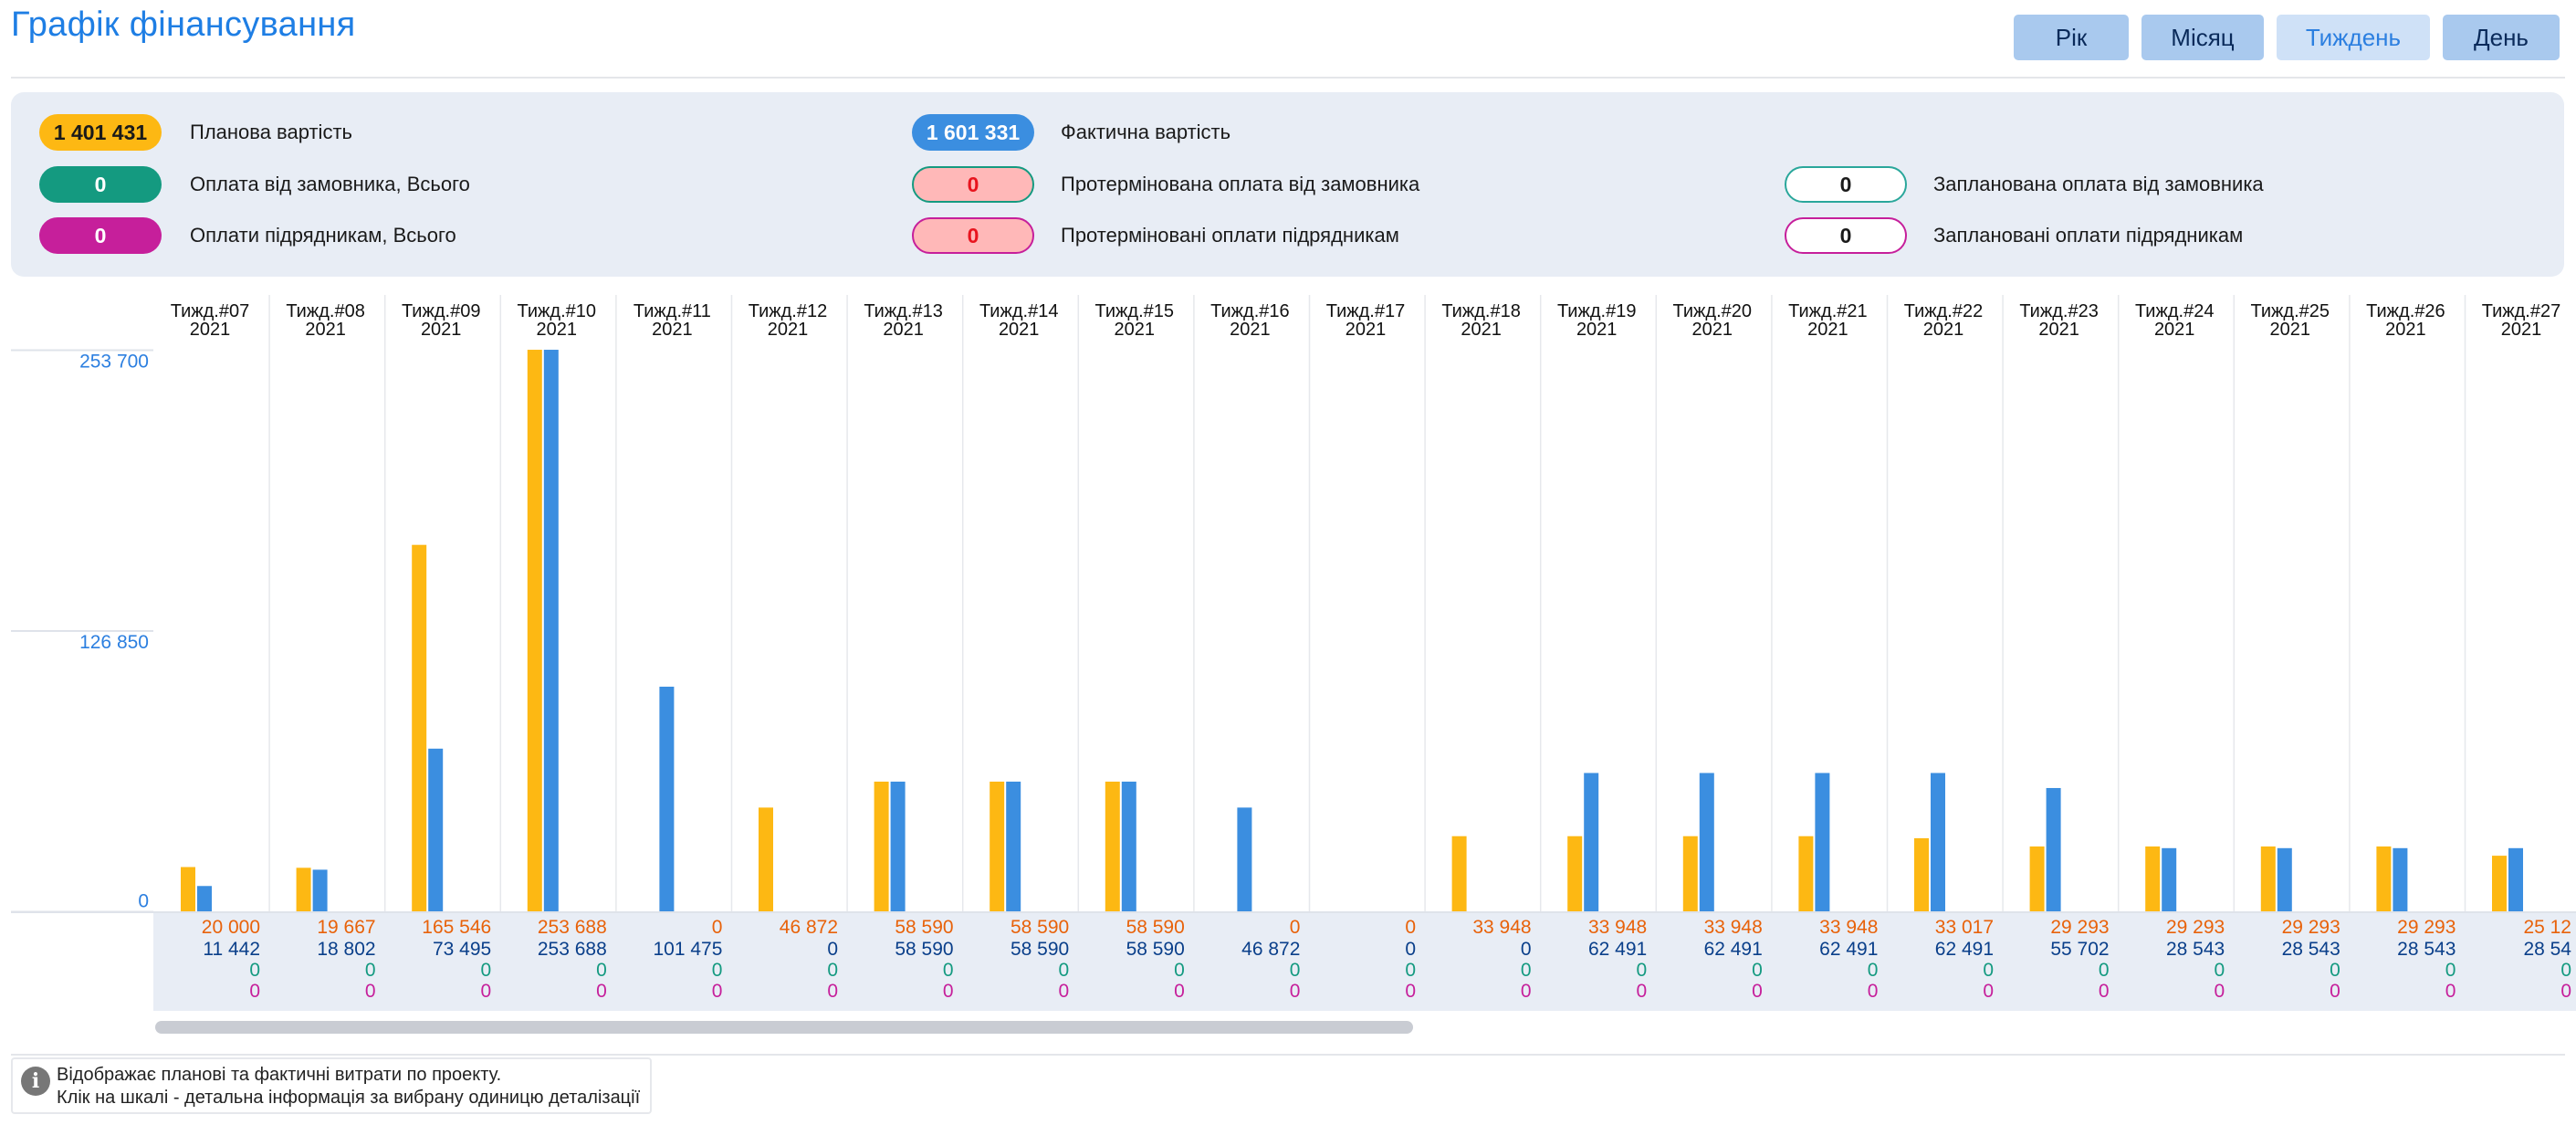 The image size is (2576, 1125). What do you see at coordinates (456, 928) in the screenshot?
I see `planned-value: 165 546` at bounding box center [456, 928].